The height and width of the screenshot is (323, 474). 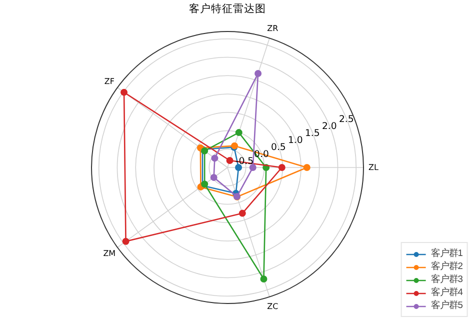 I want to click on spoke-label: ZF, so click(x=109, y=81).